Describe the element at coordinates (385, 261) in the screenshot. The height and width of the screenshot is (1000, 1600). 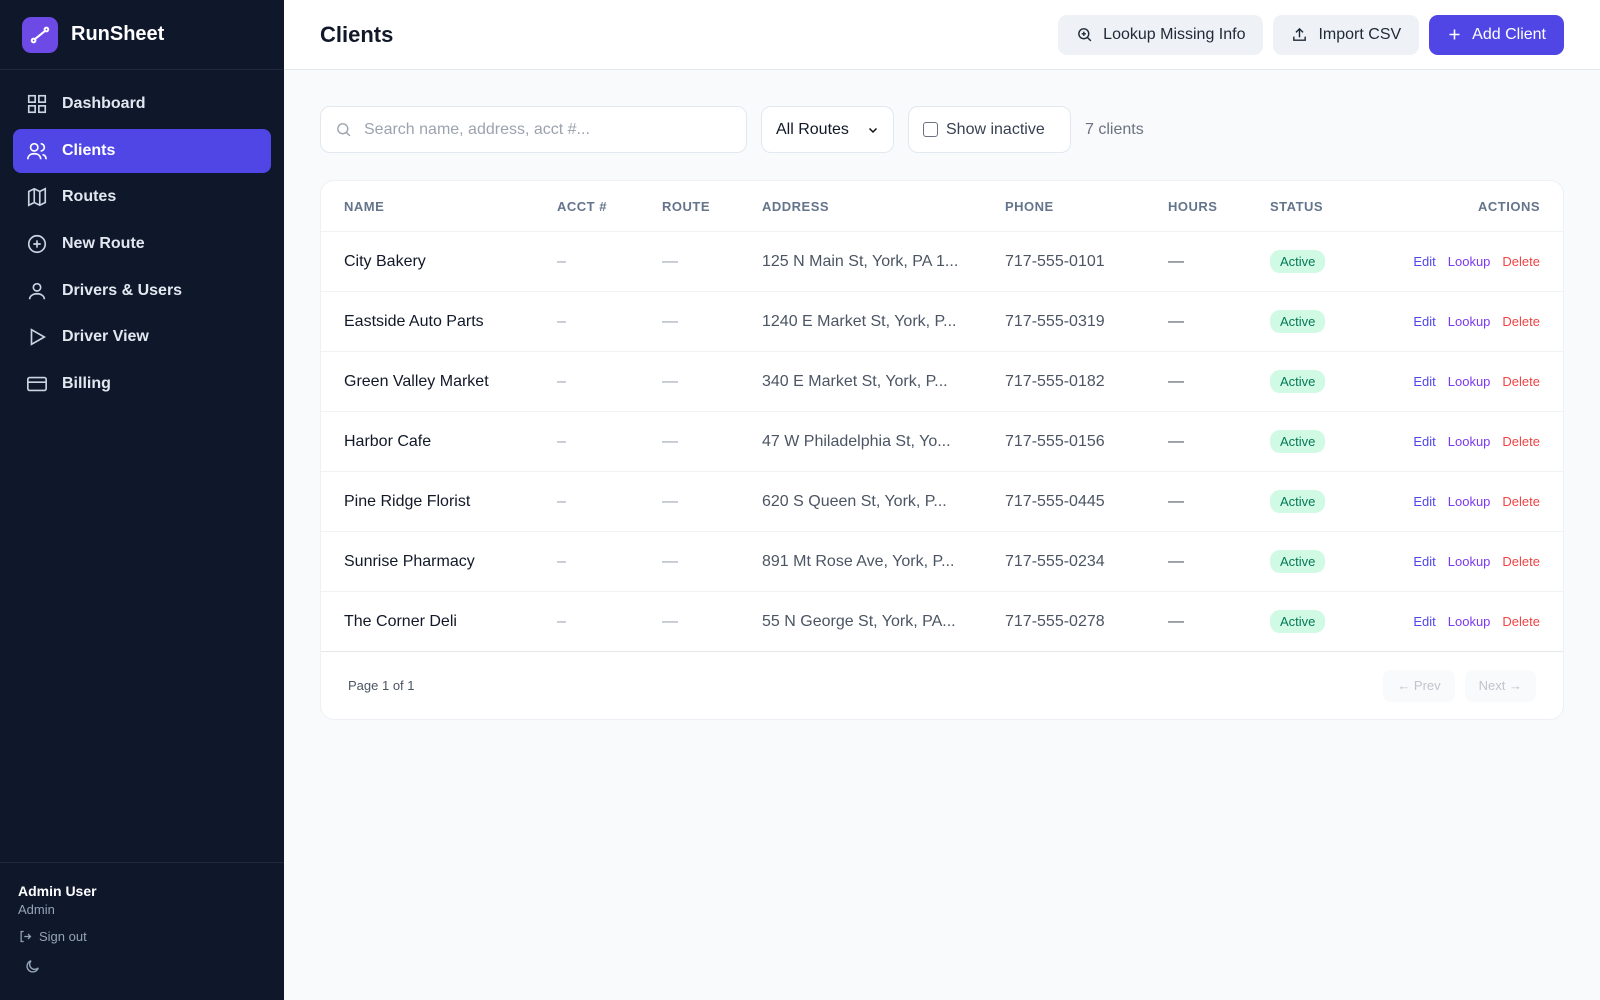
I see `table-cell: City Bakery` at that location.